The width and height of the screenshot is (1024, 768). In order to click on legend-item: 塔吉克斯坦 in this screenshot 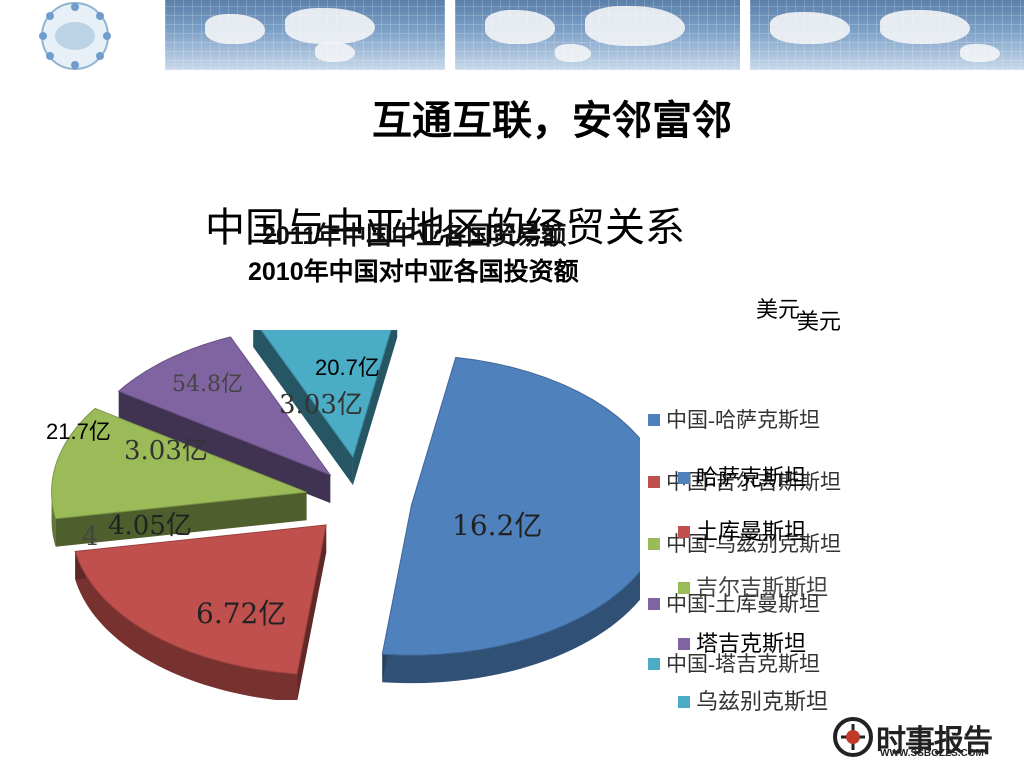, I will do `click(742, 642)`.